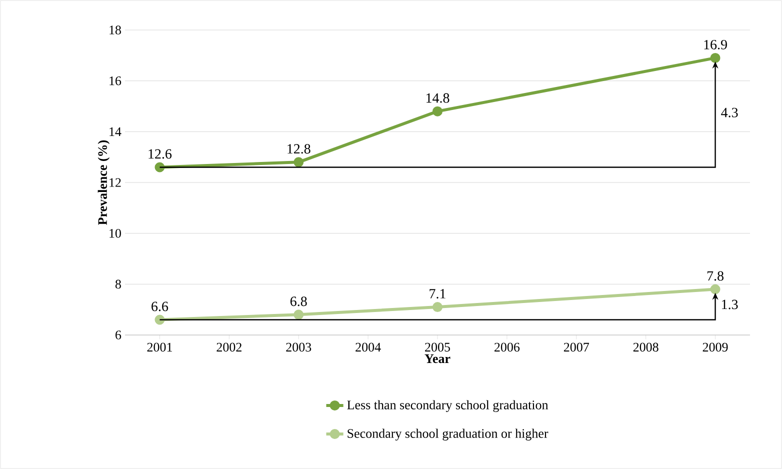 This screenshot has height=469, width=782. What do you see at coordinates (438, 98) in the screenshot?
I see `data-label: 14.8` at bounding box center [438, 98].